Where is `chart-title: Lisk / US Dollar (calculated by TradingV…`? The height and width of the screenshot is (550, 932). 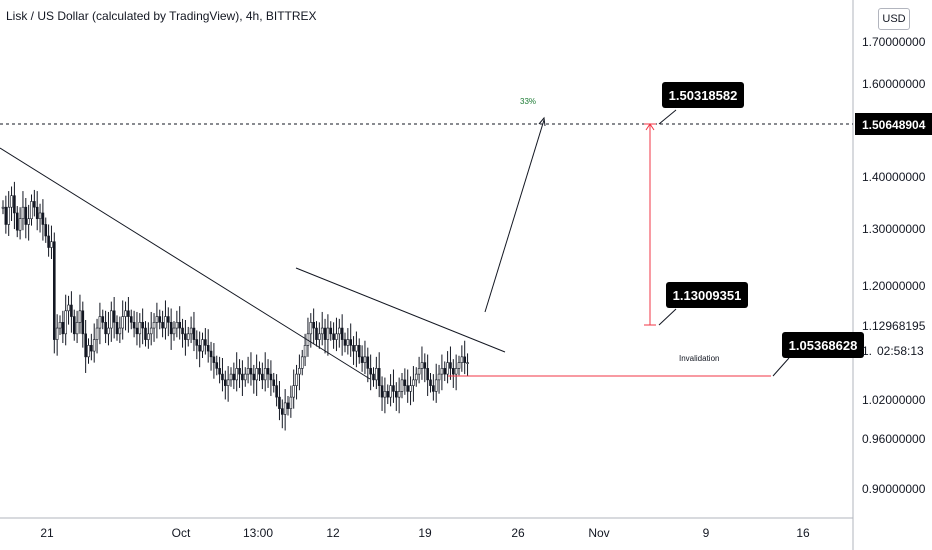 chart-title: Lisk / US Dollar (calculated by TradingV… is located at coordinates (161, 16).